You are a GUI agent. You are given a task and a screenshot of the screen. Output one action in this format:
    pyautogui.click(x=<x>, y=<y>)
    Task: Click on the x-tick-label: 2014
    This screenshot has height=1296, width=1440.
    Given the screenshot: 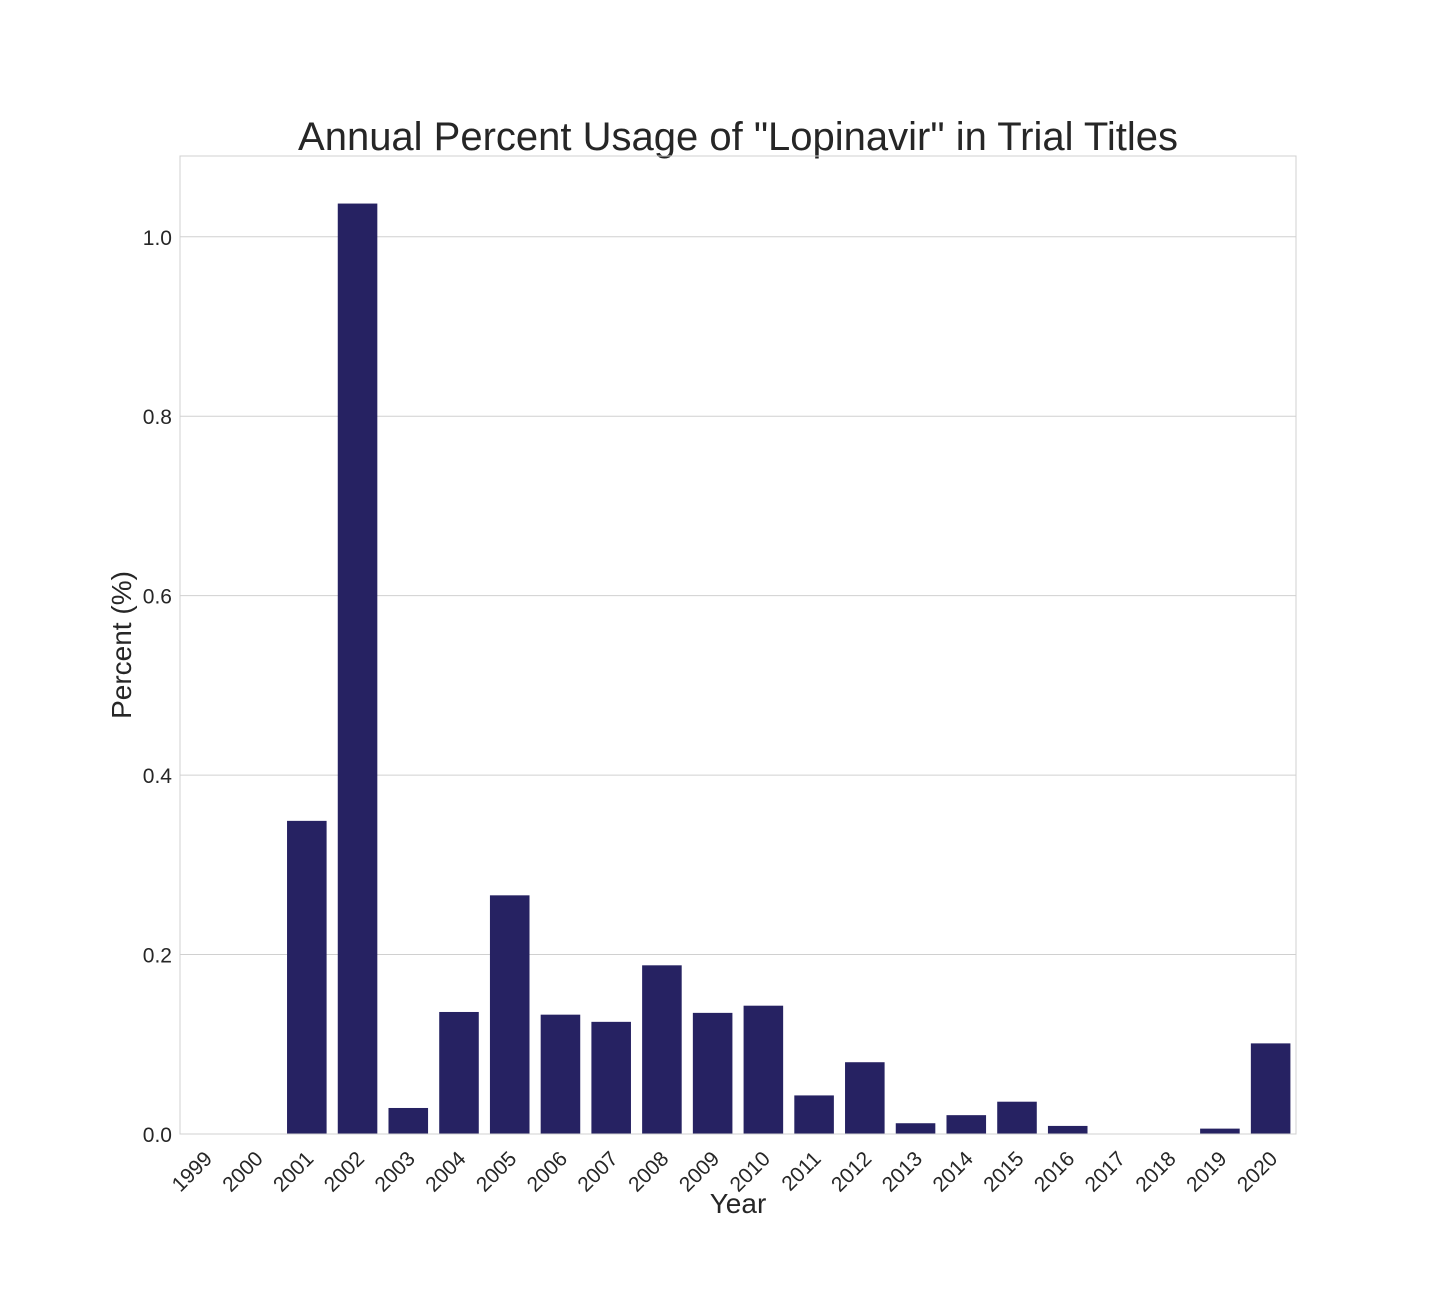 What is the action you would take?
    pyautogui.click(x=954, y=1172)
    